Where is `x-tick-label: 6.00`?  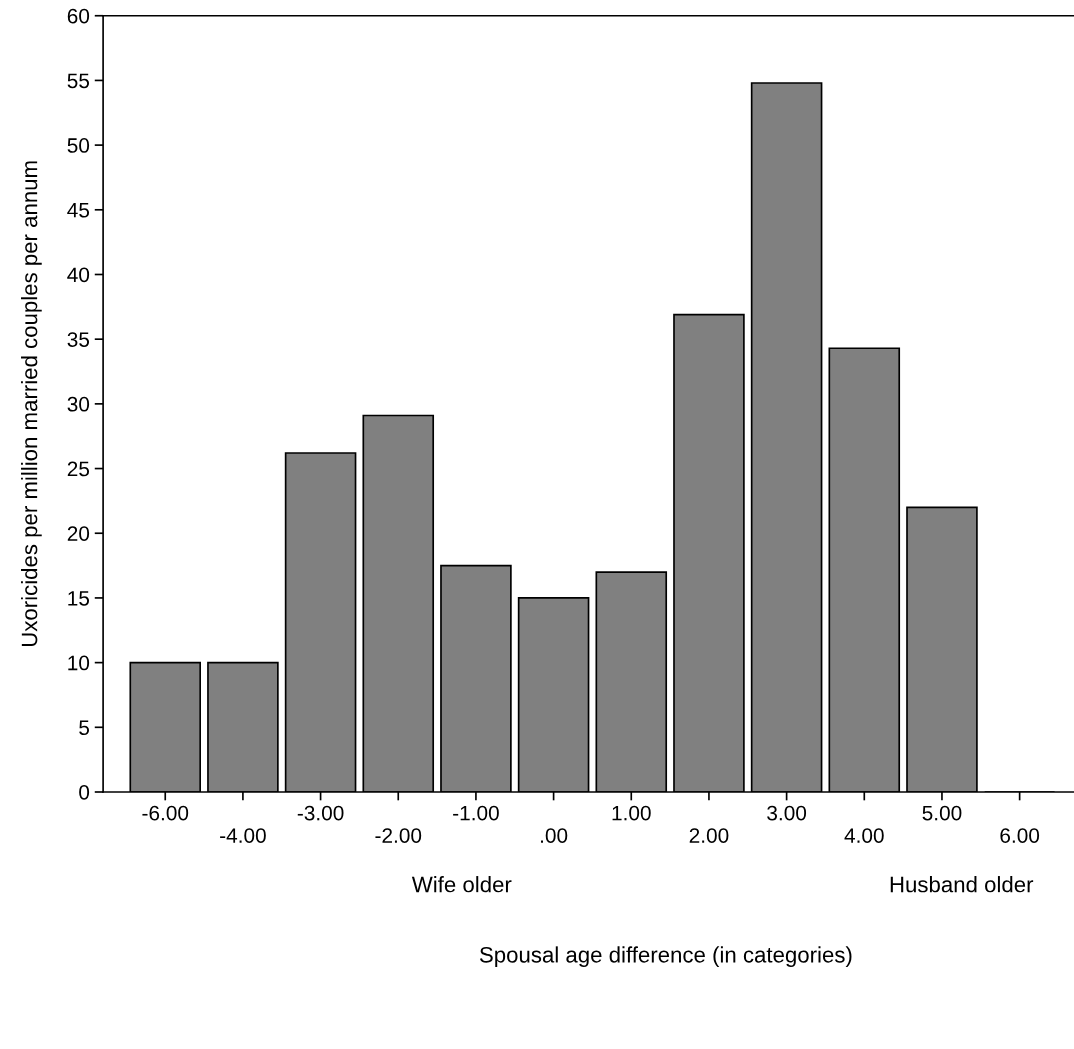 x-tick-label: 6.00 is located at coordinates (1020, 835).